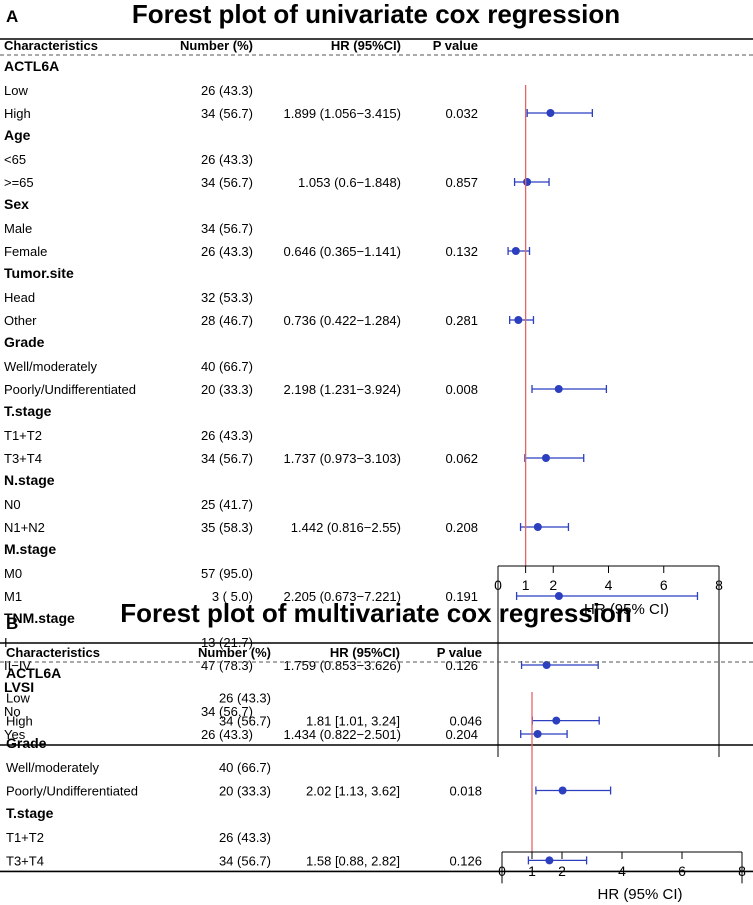 This screenshot has width=753, height=905. I want to click on row-pvalue: 0.046, so click(465, 721).